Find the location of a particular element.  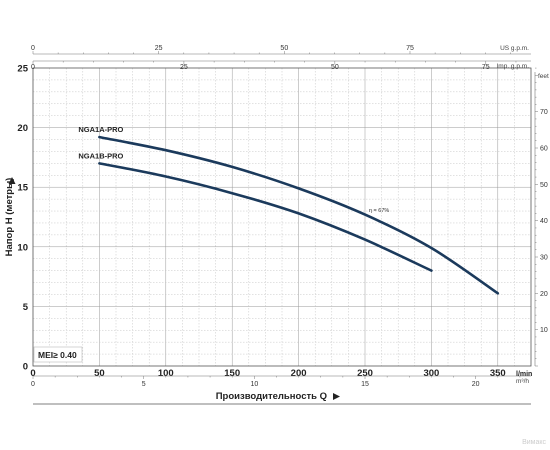

feet-tick-label: 30 is located at coordinates (544, 258).